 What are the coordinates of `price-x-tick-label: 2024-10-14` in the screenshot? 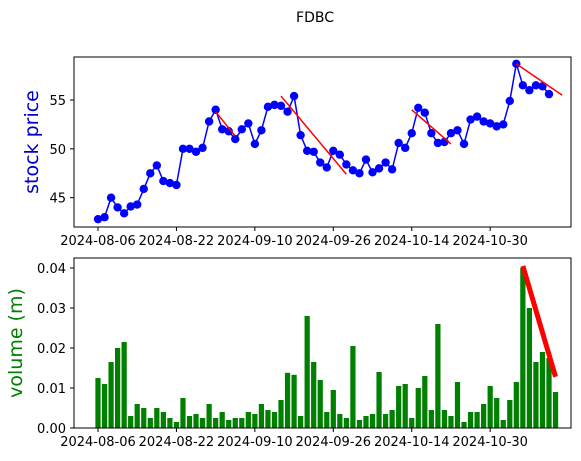 It's located at (412, 241).